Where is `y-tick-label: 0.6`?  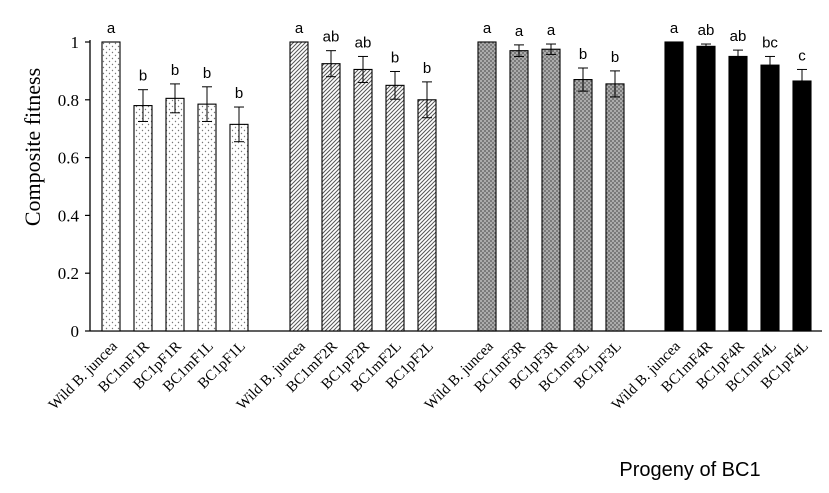 y-tick-label: 0.6 is located at coordinates (68, 158).